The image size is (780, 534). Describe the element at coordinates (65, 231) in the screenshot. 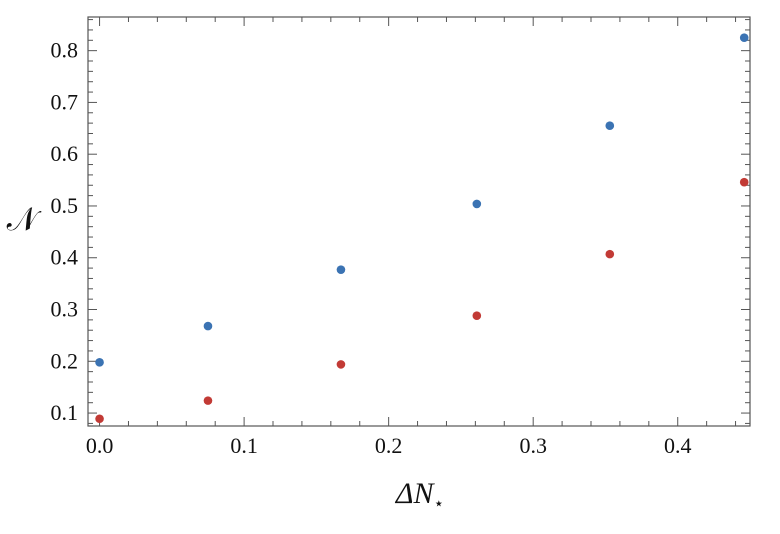

I see `y-tick-labels: 0.1 0.2 0.3 0.4 0.5 0.6 0.7 0.8` at that location.